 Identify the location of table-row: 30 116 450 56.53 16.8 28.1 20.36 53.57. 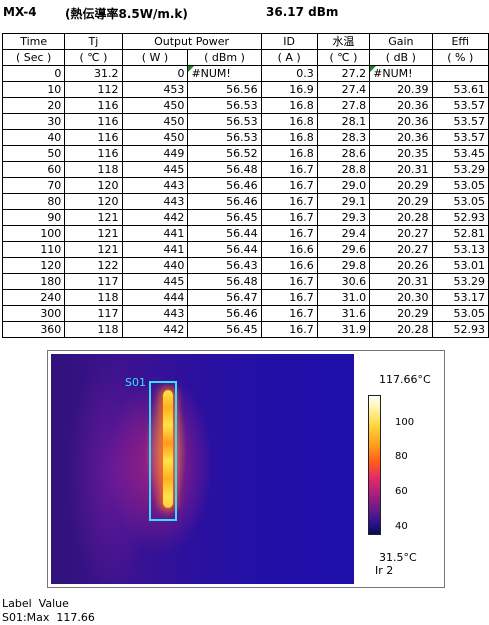
(245, 121).